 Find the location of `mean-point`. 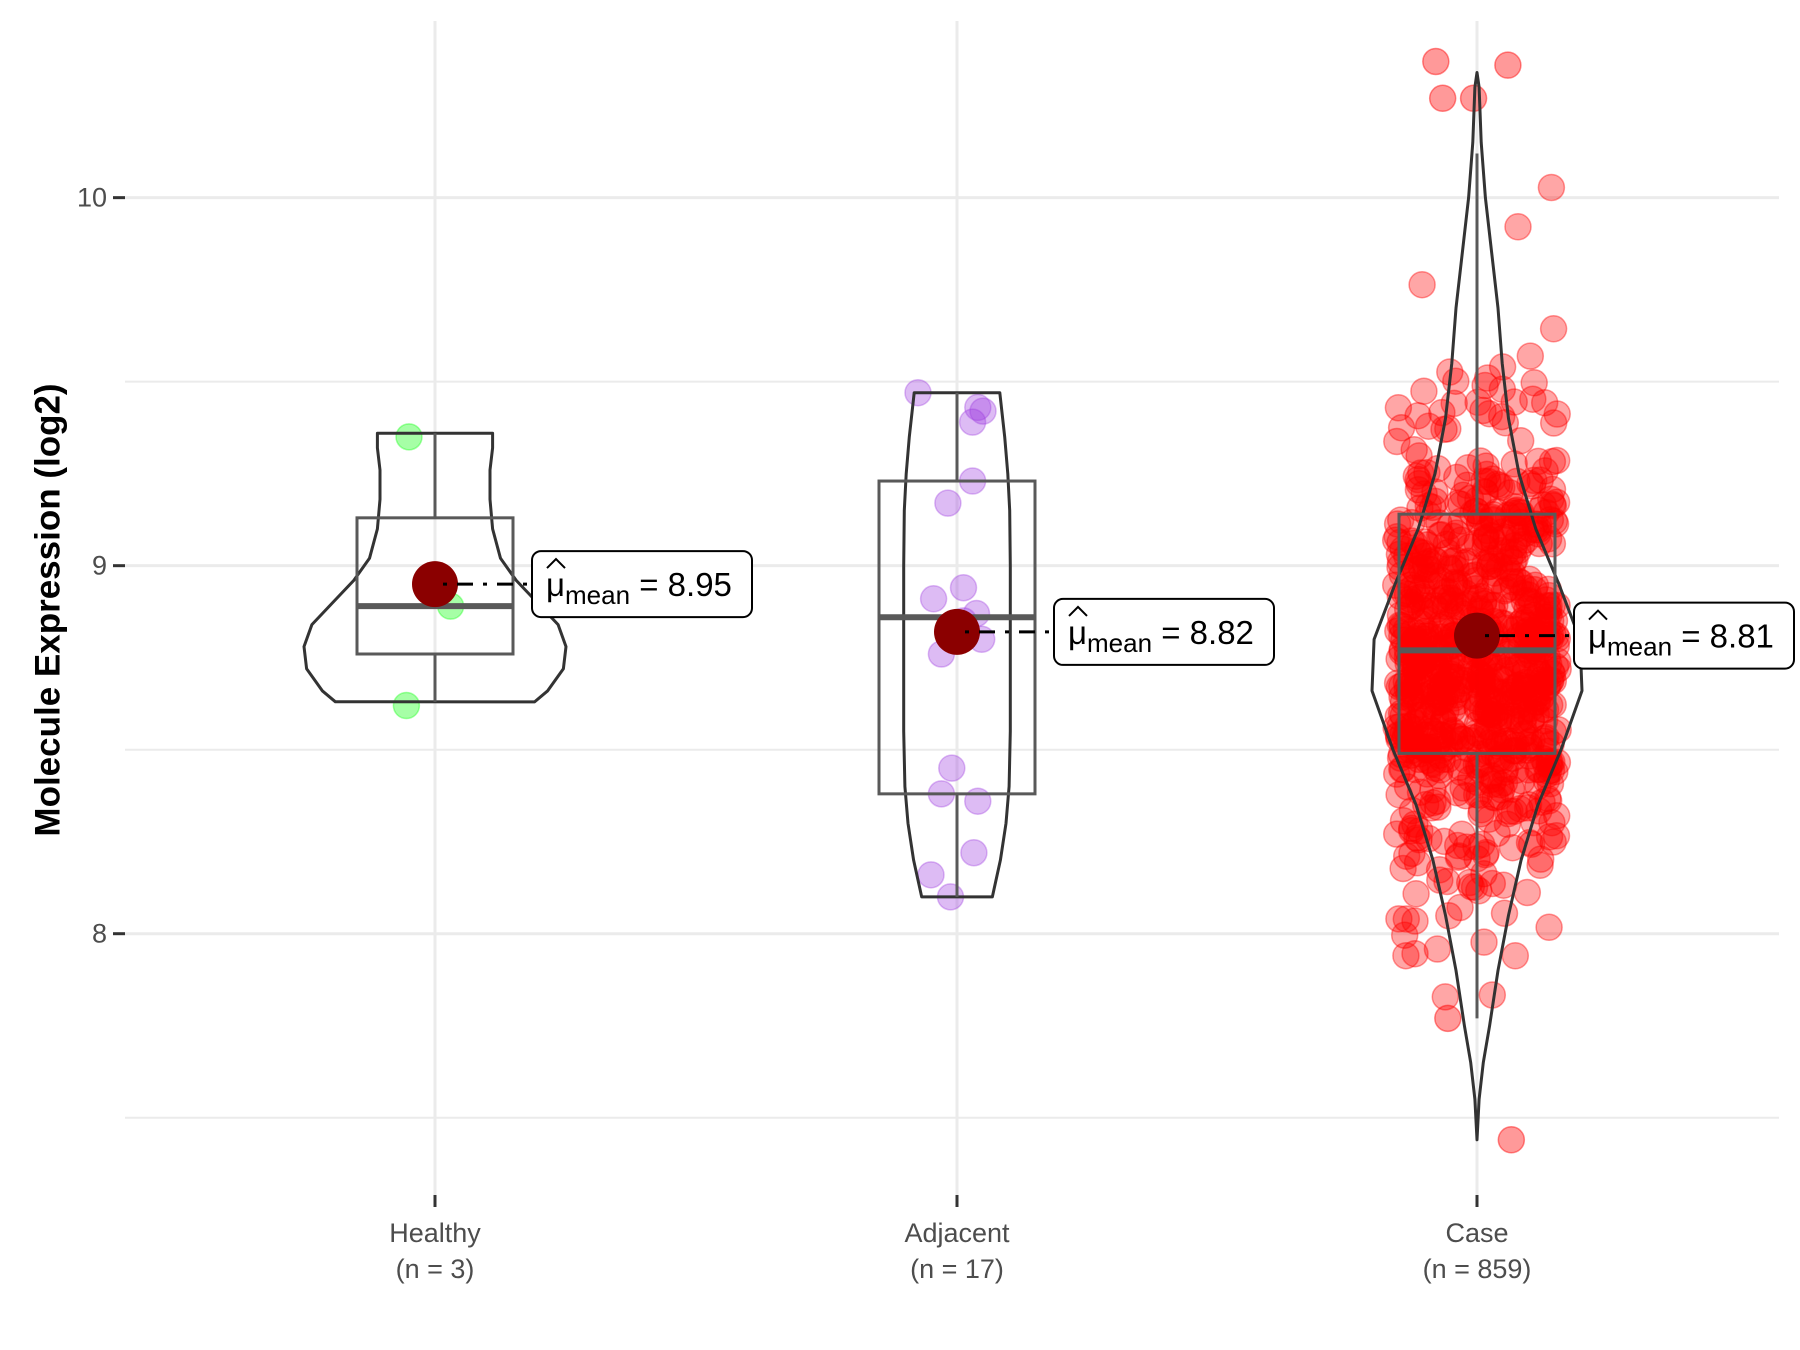

mean-point is located at coordinates (1477, 635).